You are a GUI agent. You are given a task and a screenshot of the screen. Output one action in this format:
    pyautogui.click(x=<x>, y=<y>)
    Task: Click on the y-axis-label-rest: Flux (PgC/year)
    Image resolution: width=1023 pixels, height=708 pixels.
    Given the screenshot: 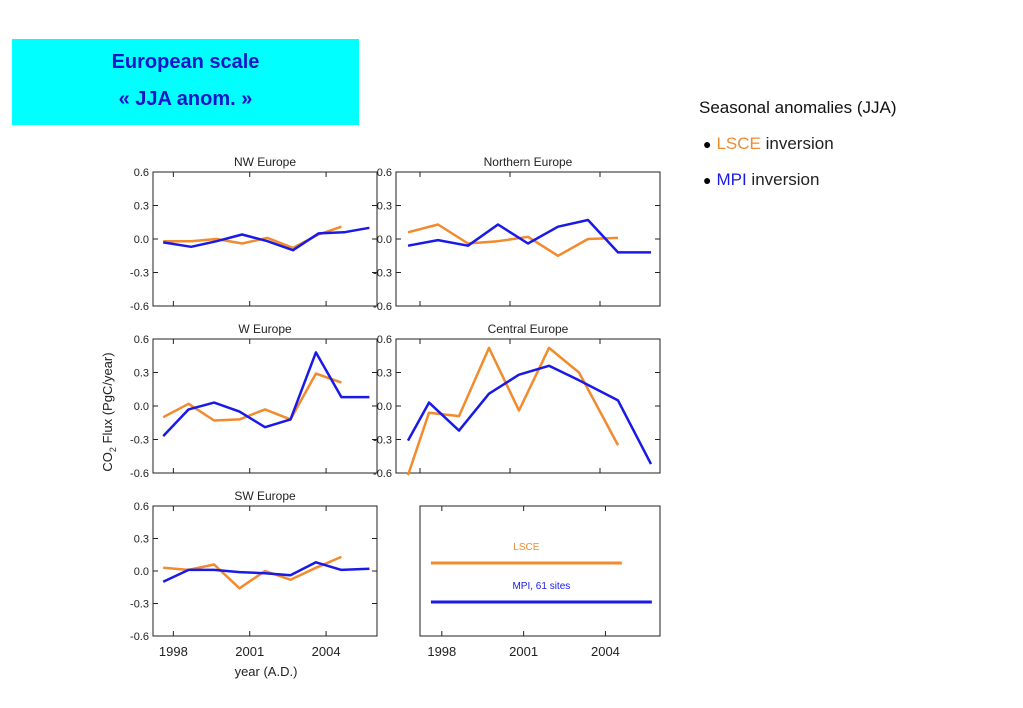 What is the action you would take?
    pyautogui.click(x=107, y=399)
    